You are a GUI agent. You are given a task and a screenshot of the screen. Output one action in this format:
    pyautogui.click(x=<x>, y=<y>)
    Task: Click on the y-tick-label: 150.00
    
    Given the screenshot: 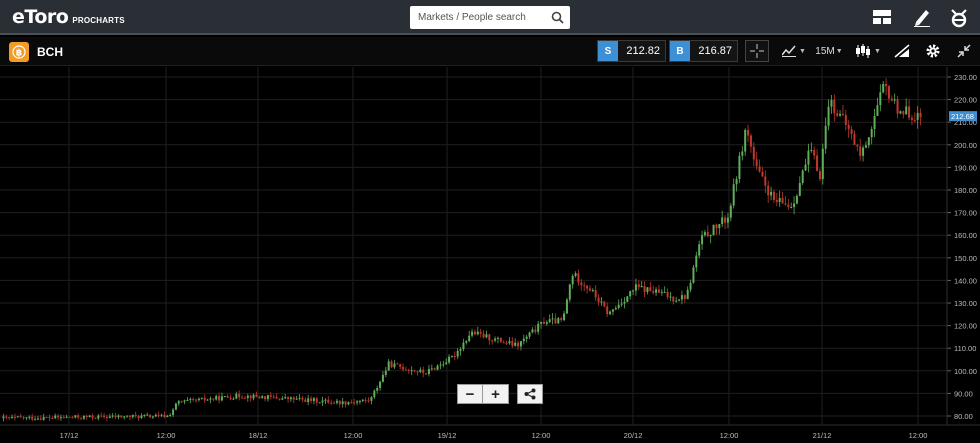 What is the action you would take?
    pyautogui.click(x=965, y=258)
    